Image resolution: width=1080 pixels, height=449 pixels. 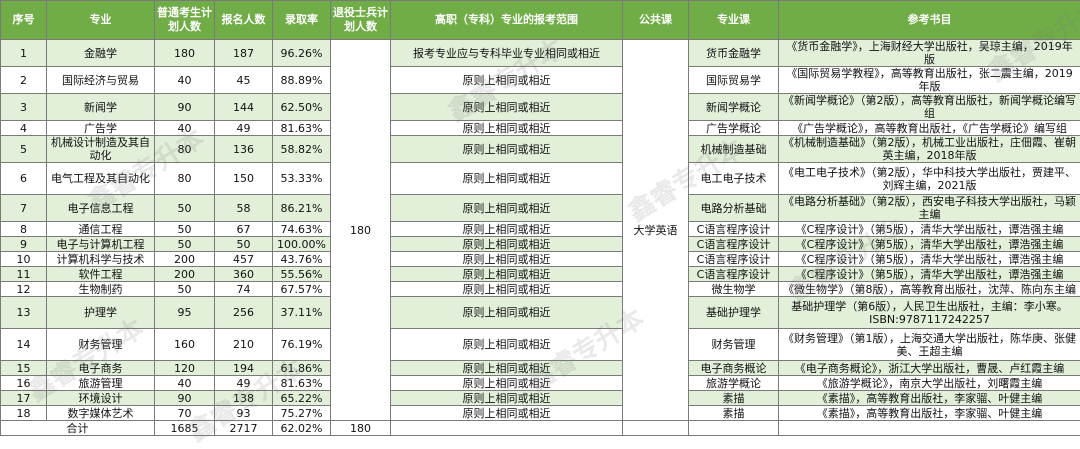 I want to click on row-scope: 报考专业应与专科毕业专业相同或相近, so click(x=507, y=53).